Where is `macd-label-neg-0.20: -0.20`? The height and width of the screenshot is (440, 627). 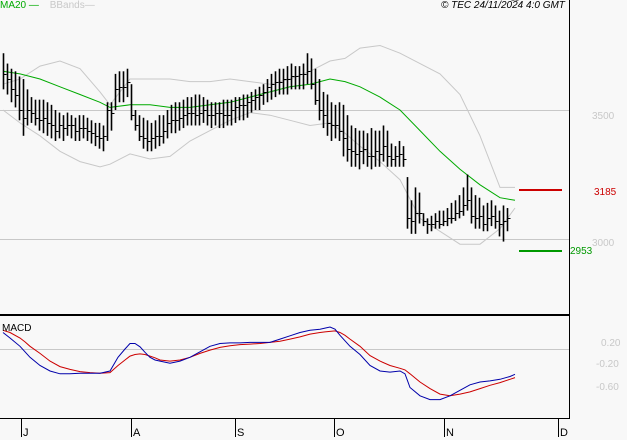
macd-label-neg-0.20: -0.20 is located at coordinates (607, 364).